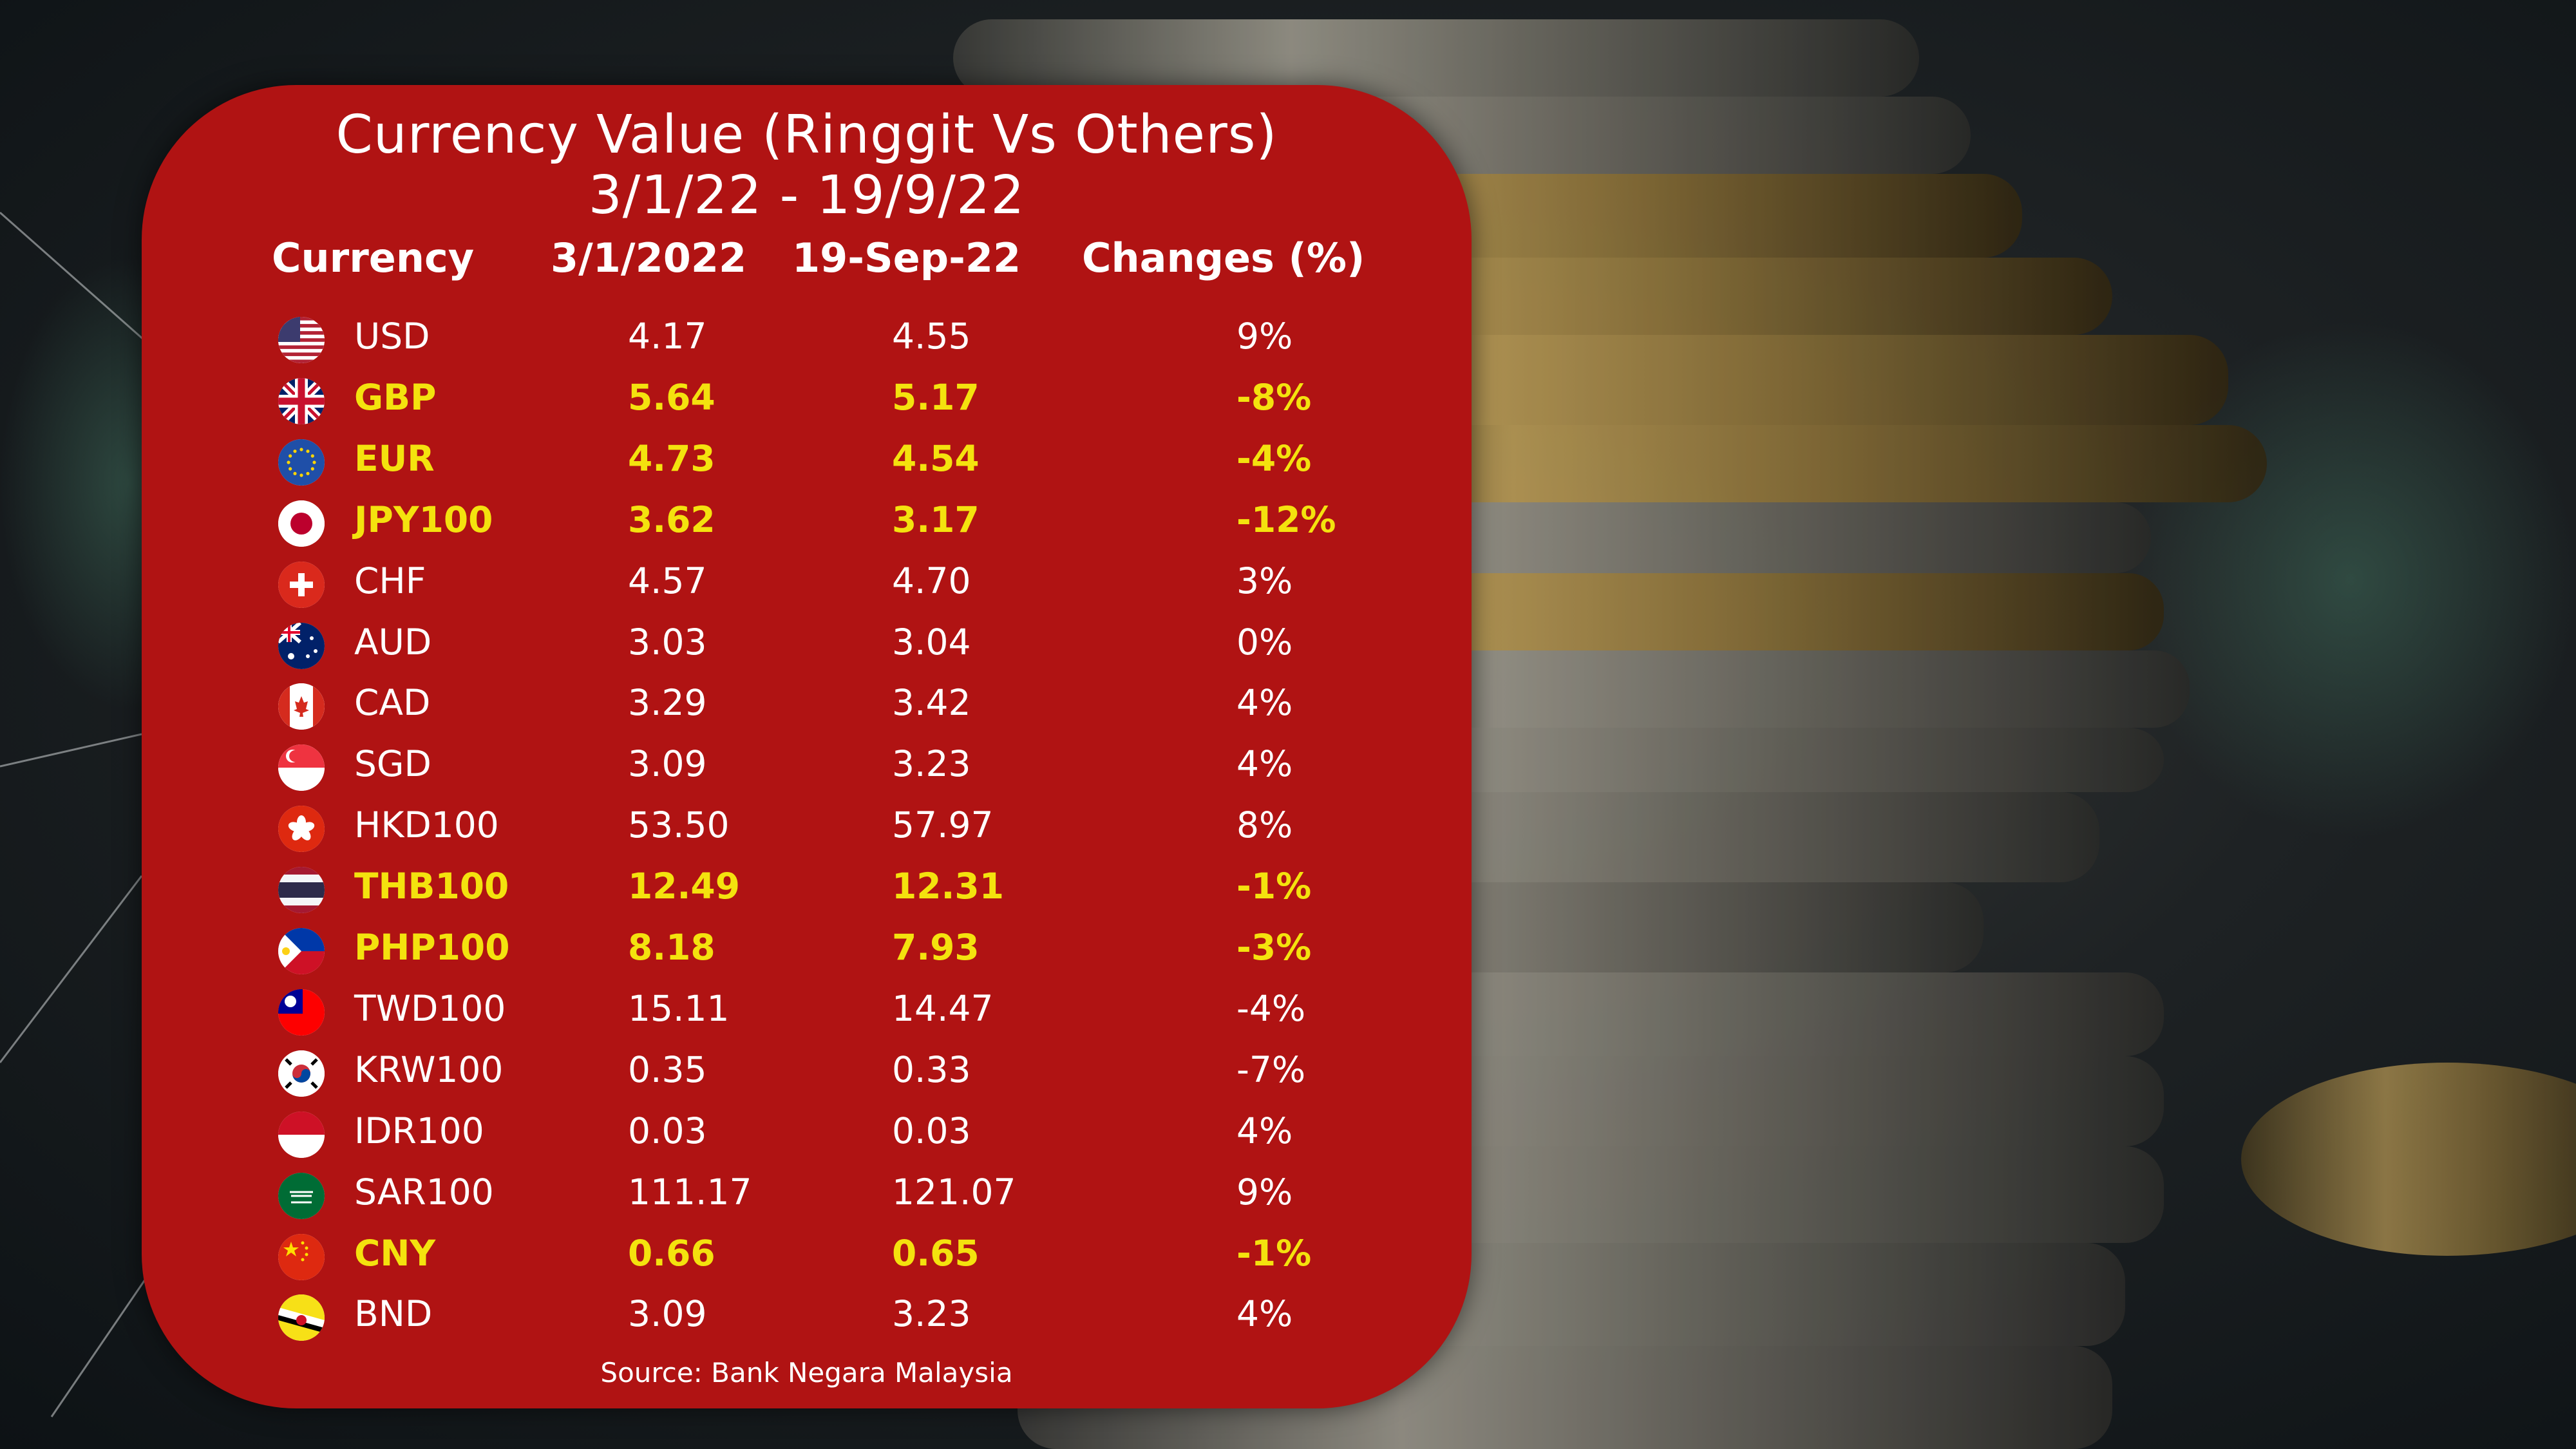 The image size is (2576, 1449). Describe the element at coordinates (807, 135) in the screenshot. I see `chart-title: Currency Value (Ringgit Vs Others)` at that location.